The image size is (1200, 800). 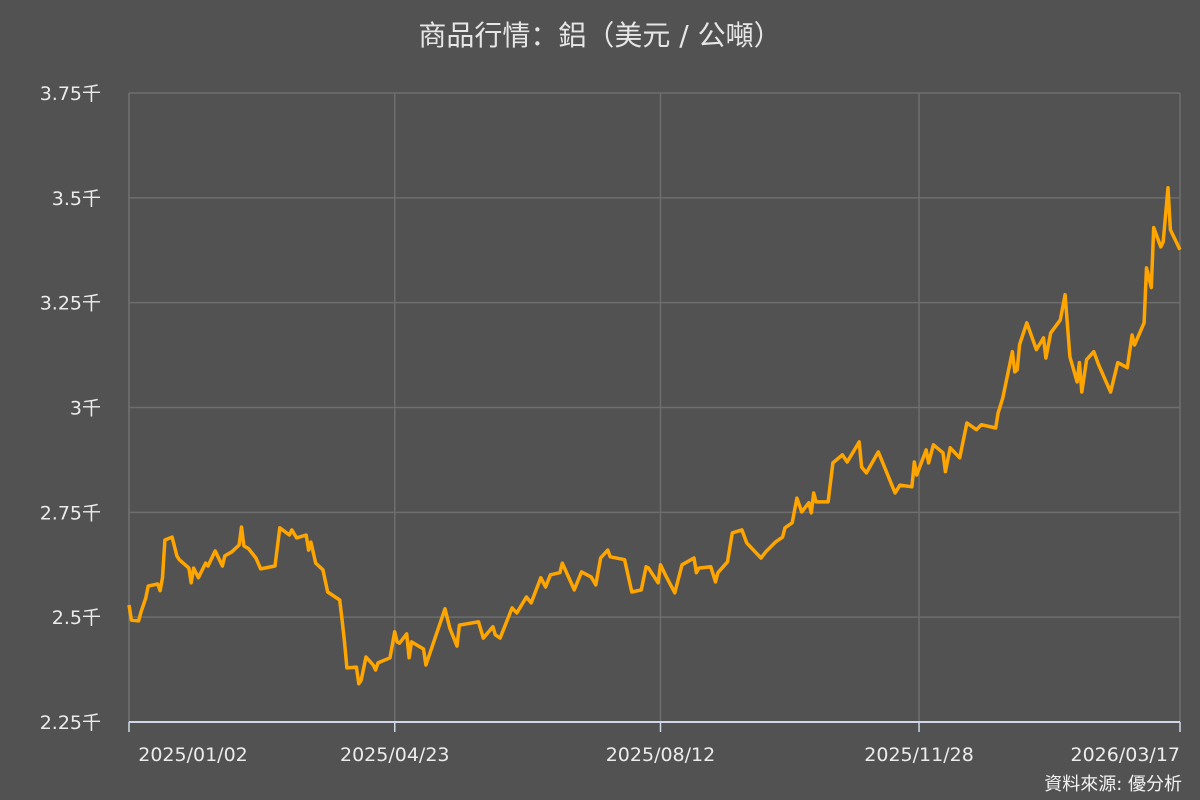 I want to click on x-tick-label: 2026/03/17, so click(x=1125, y=755).